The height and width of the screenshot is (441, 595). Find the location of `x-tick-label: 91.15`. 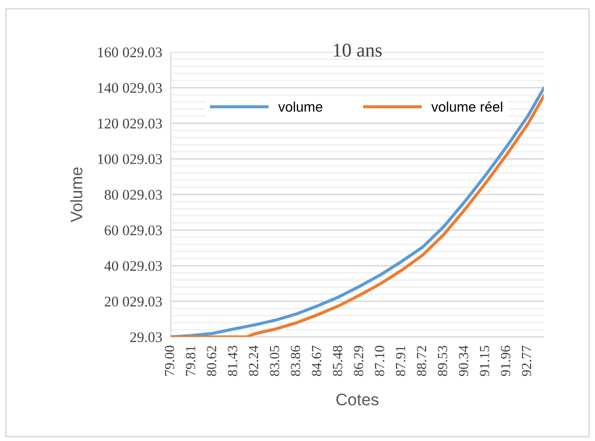

x-tick-label: 91.15 is located at coordinates (485, 361).